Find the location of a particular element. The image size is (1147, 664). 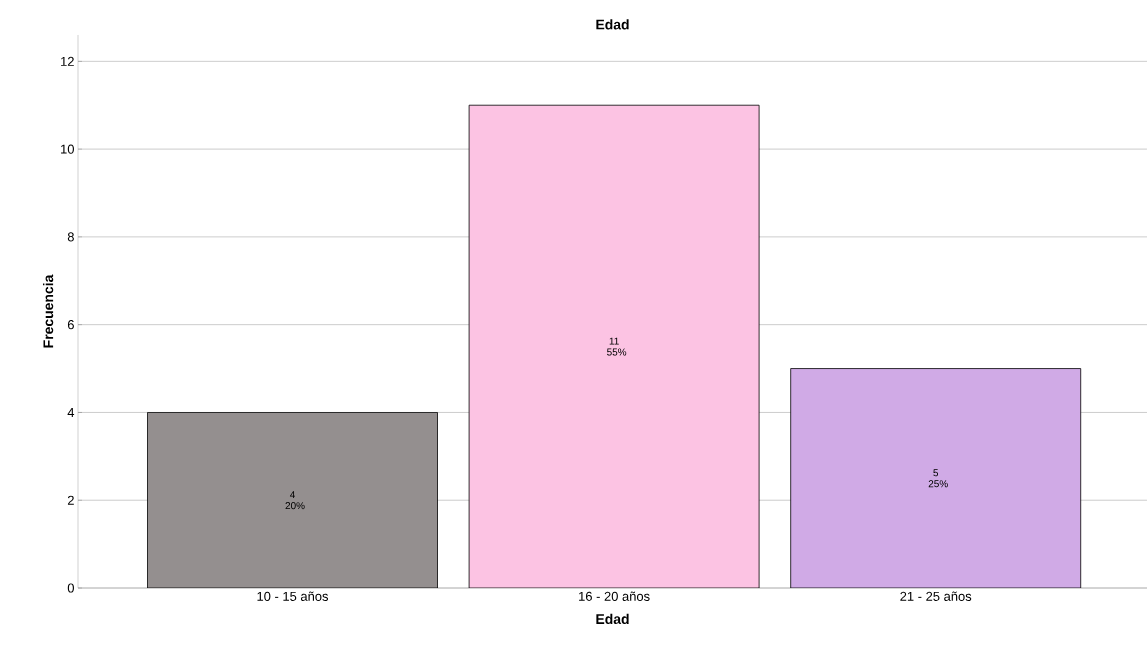

x-axis-title: Edad is located at coordinates (612, 619).